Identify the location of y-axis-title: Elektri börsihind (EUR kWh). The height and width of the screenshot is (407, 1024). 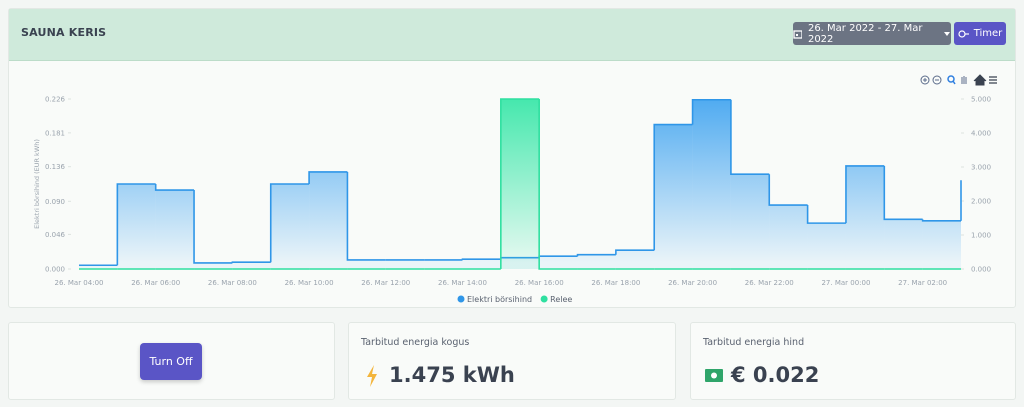
(37, 184).